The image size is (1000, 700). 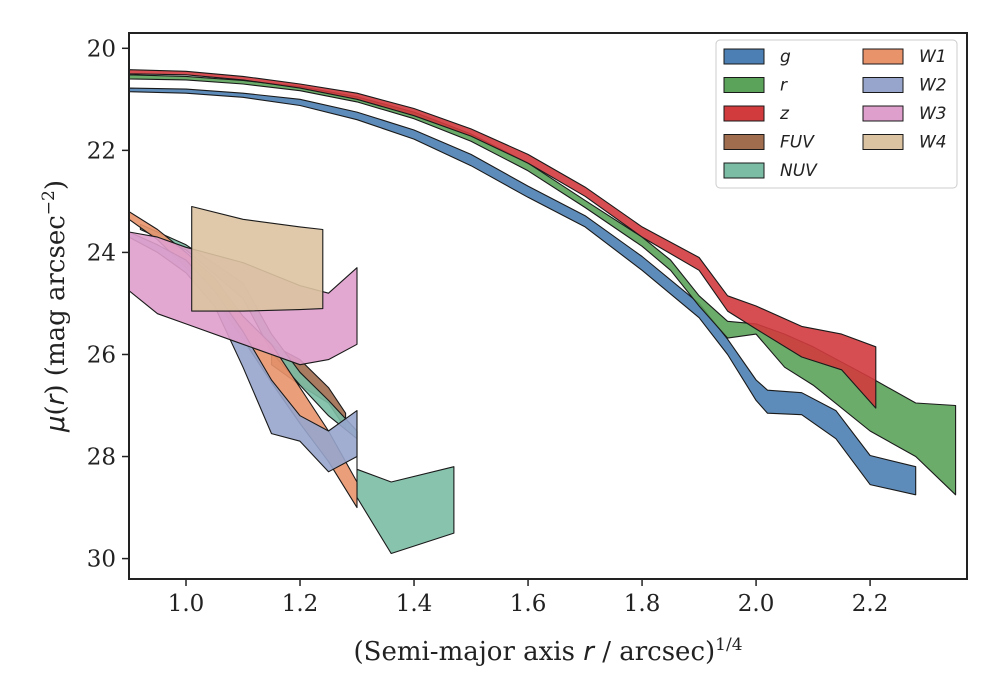 What do you see at coordinates (836, 114) in the screenshot?
I see `legend: grz FUV NUV W1 W2 W3 W4` at bounding box center [836, 114].